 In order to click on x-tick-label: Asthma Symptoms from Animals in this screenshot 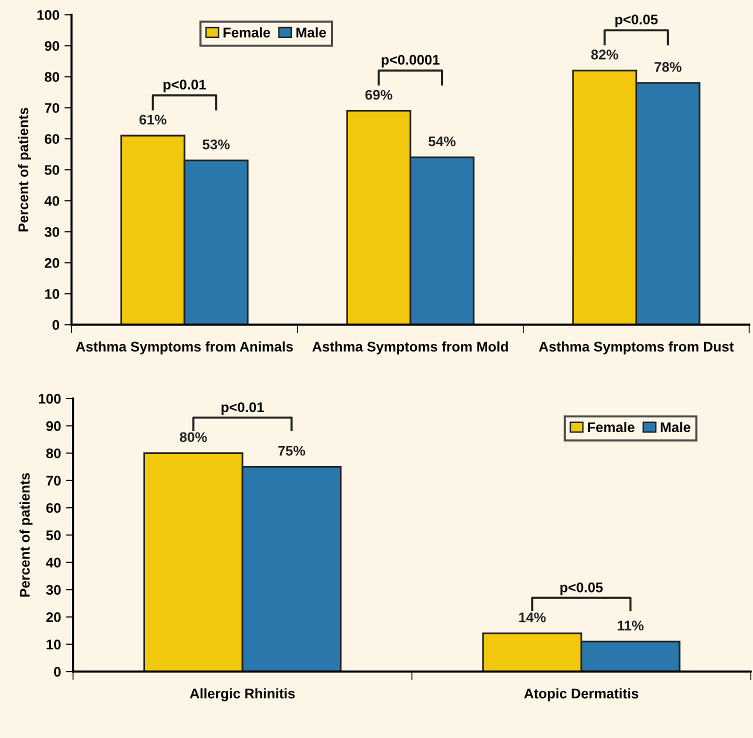, I will do `click(184, 347)`.